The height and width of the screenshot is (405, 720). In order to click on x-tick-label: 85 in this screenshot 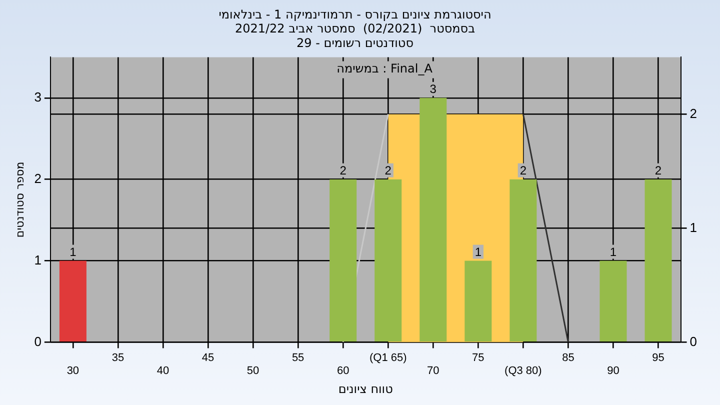, I will do `click(568, 358)`.